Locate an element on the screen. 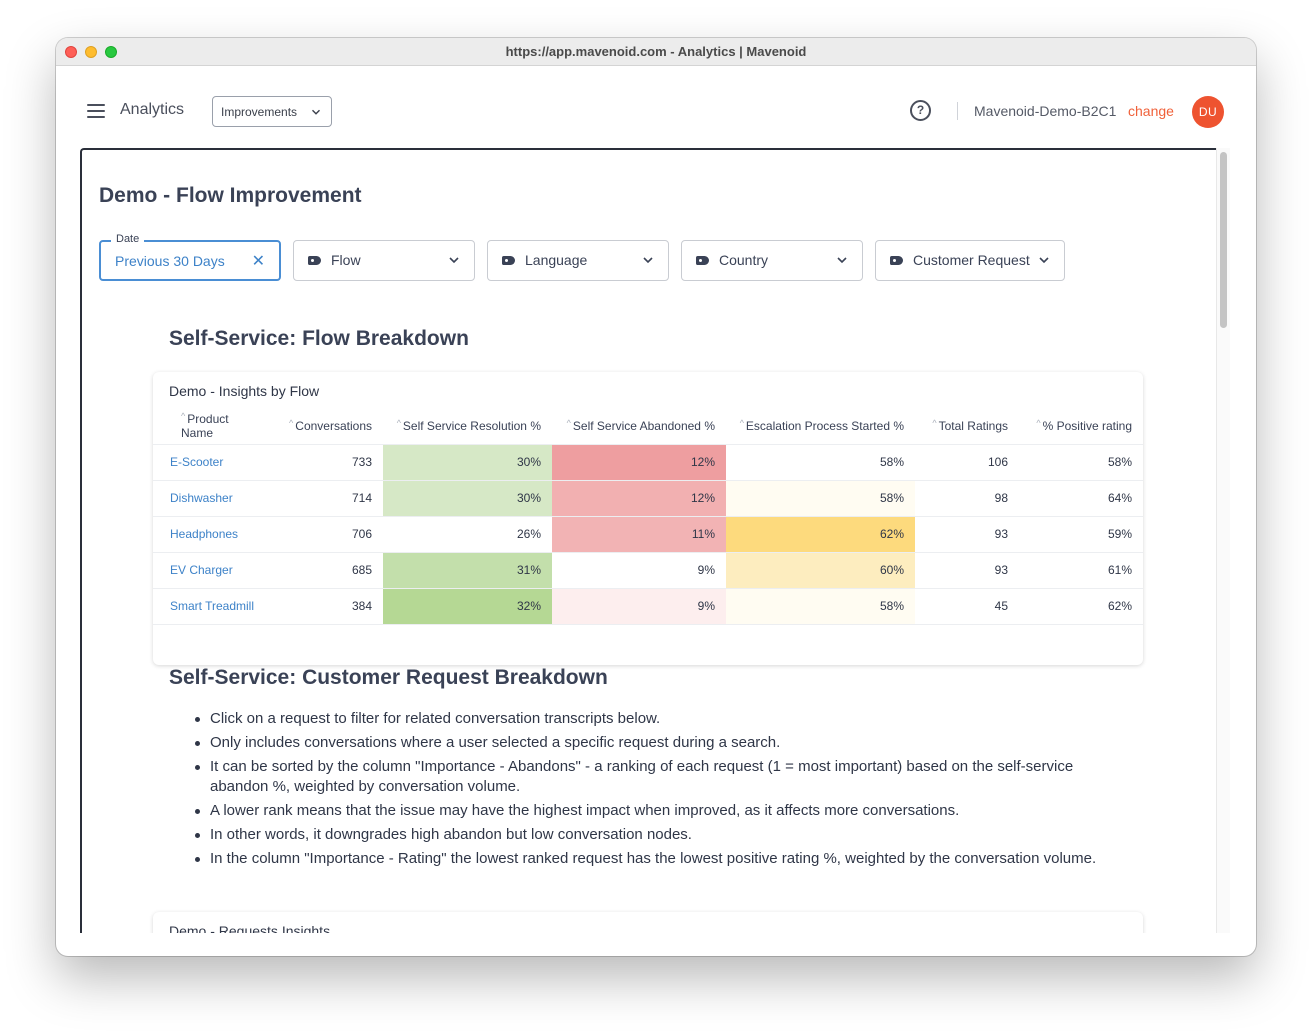 This screenshot has height=1031, width=1312. ratings-cell: 45 is located at coordinates (967, 606).